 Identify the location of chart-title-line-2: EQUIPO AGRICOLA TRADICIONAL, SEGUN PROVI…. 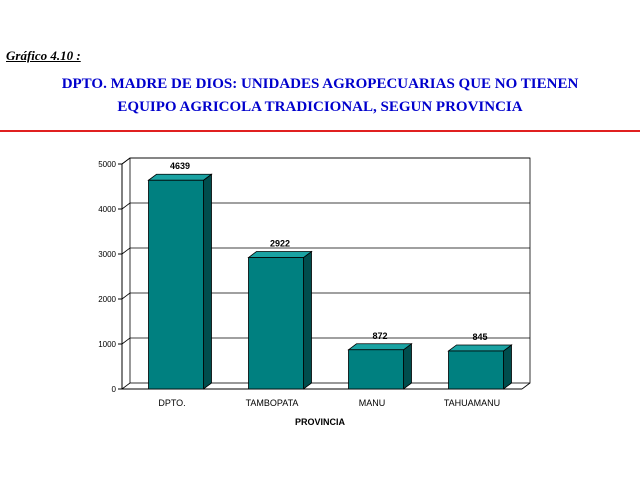
(320, 107).